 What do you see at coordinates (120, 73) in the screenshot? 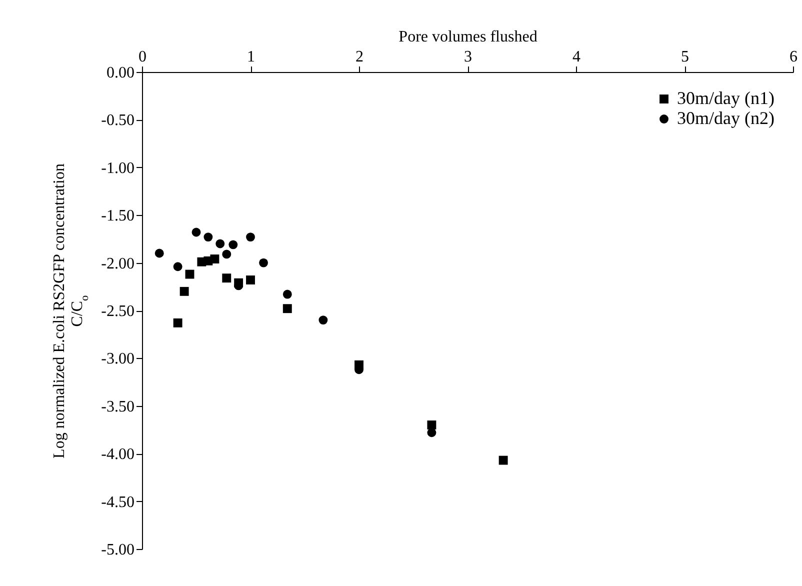
I see `y-tick-label: 0.00` at bounding box center [120, 73].